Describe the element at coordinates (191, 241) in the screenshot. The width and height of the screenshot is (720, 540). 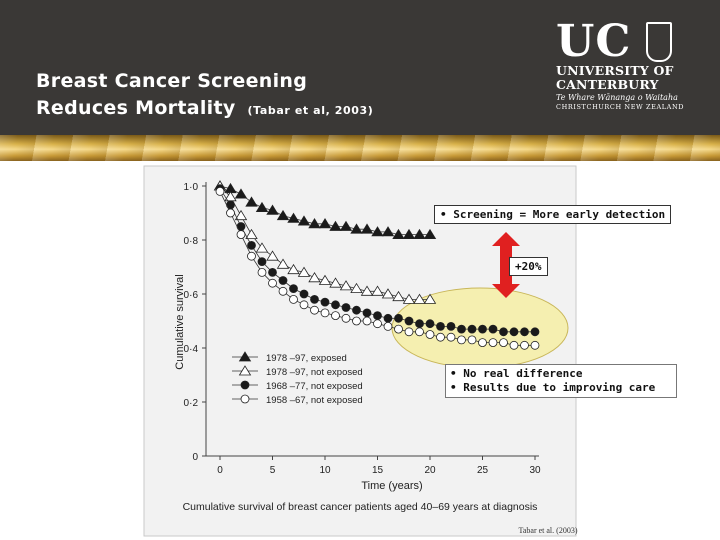
I see `y-tick-label: 0·8` at that location.